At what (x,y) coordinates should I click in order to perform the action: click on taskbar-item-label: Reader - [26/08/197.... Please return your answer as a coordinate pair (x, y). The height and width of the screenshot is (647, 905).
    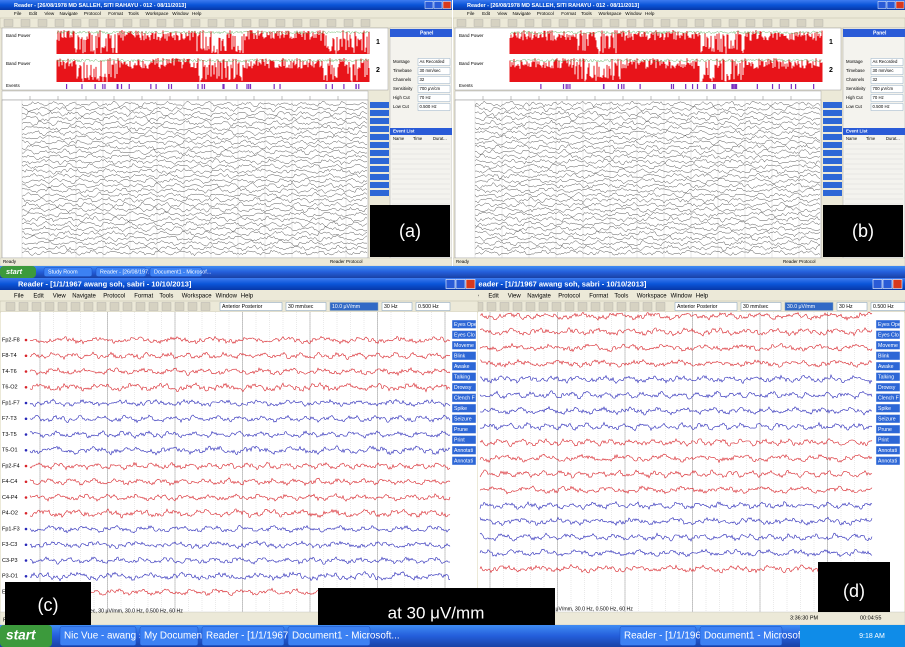
    Looking at the image, I should click on (126, 272).